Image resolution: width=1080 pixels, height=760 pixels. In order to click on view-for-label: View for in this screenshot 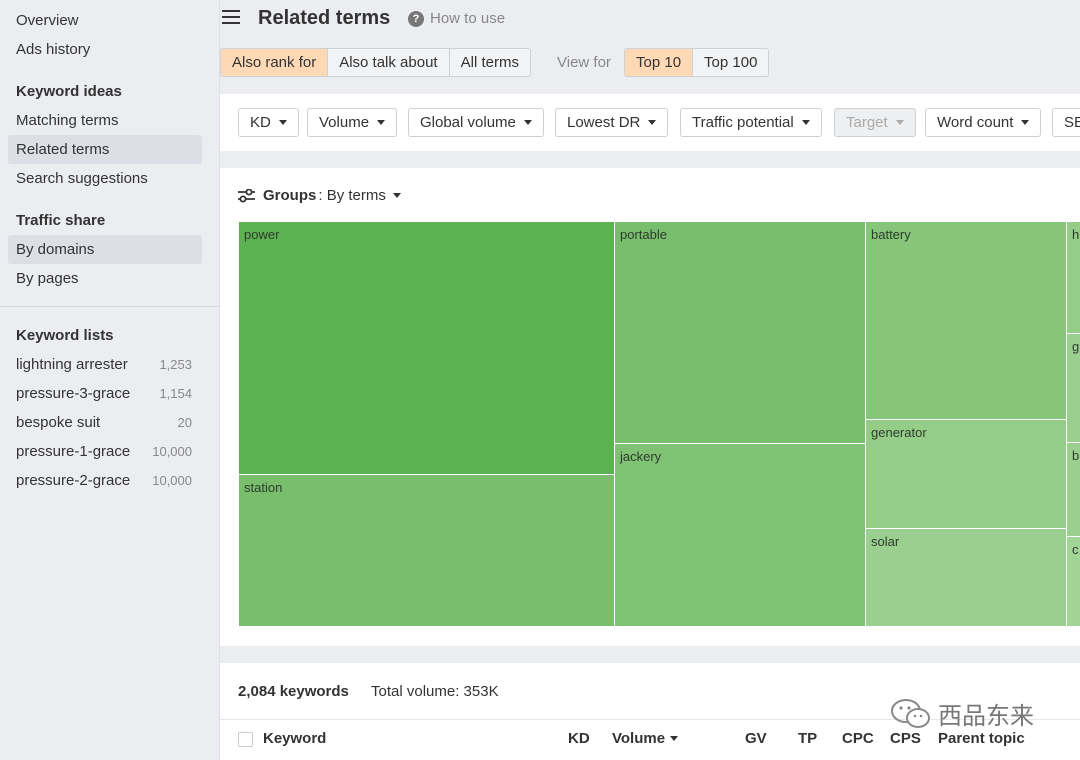, I will do `click(584, 62)`.